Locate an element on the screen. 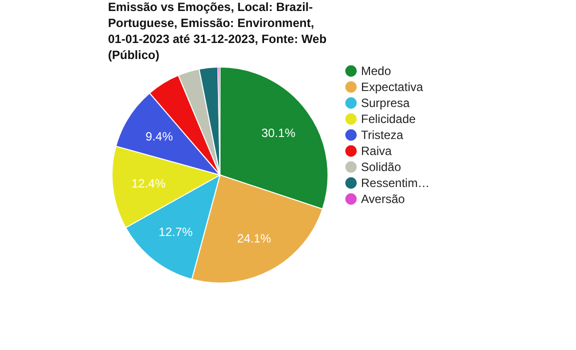 The height and width of the screenshot is (350, 576). data-label: 12.7% is located at coordinates (176, 231).